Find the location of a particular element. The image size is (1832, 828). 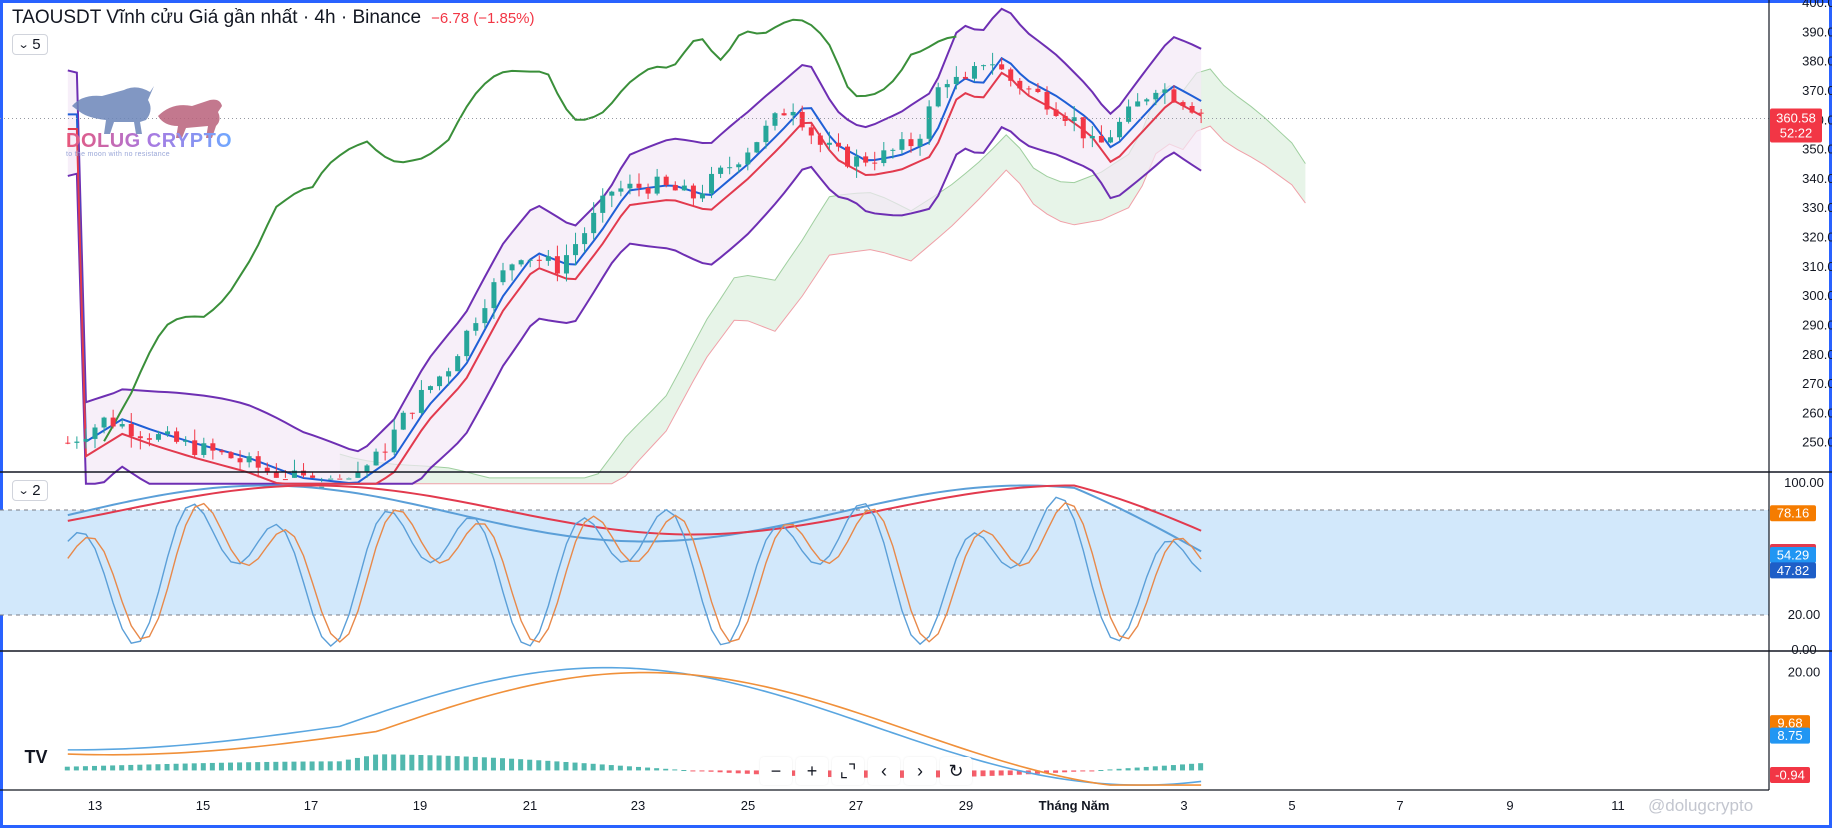

price-tick-label: 380.00 is located at coordinates (1817, 61).